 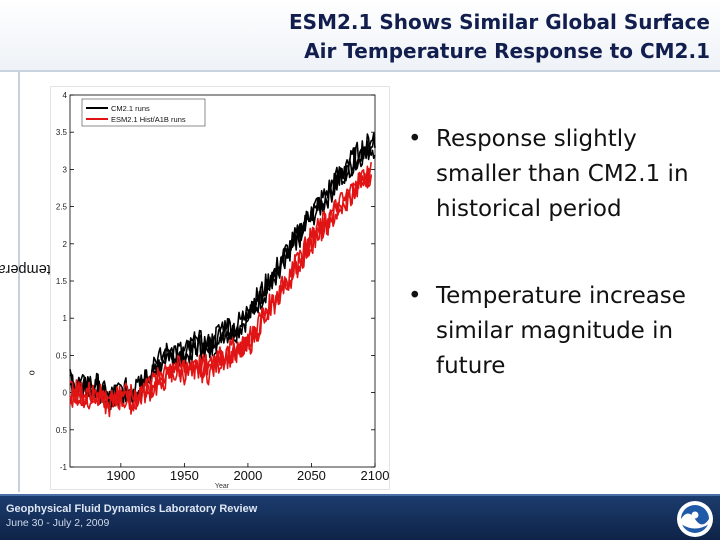 What do you see at coordinates (62, 281) in the screenshot?
I see `y-tick-label: 1.5` at bounding box center [62, 281].